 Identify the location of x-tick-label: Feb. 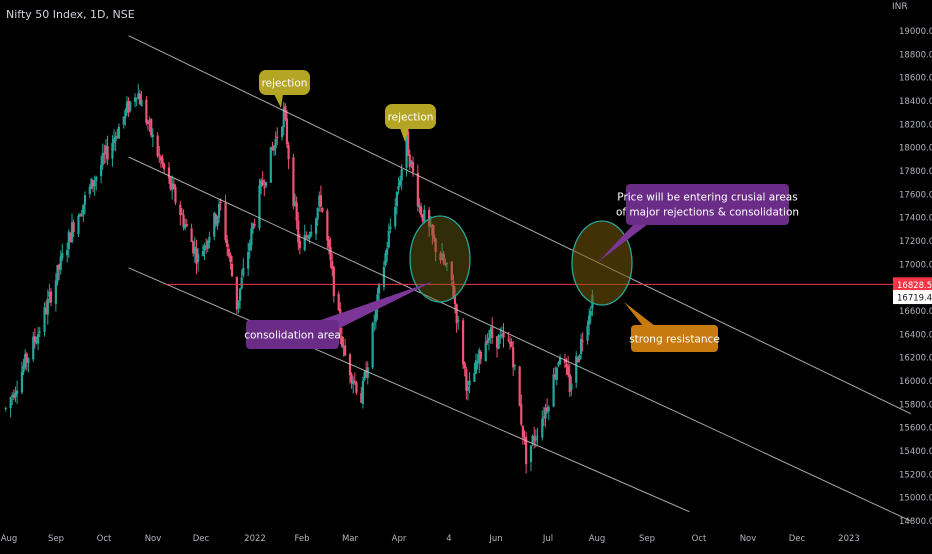
(301, 539).